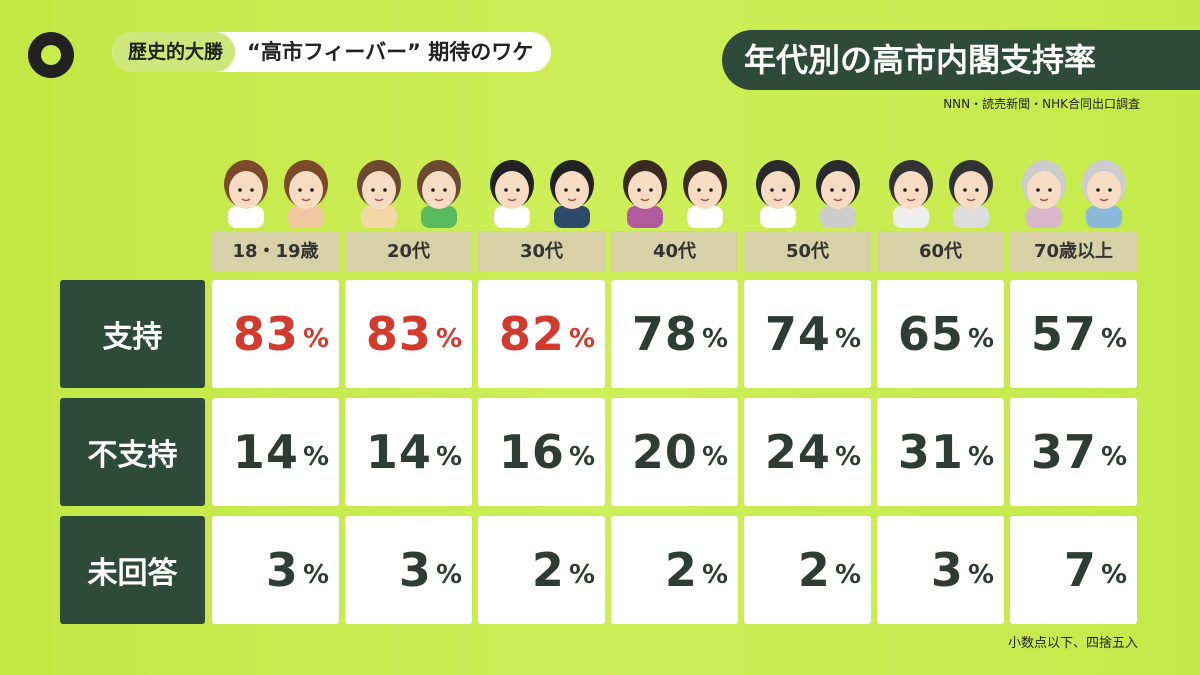 Image resolution: width=1200 pixels, height=675 pixels. What do you see at coordinates (132, 334) in the screenshot?
I see `row-label: 支持` at bounding box center [132, 334].